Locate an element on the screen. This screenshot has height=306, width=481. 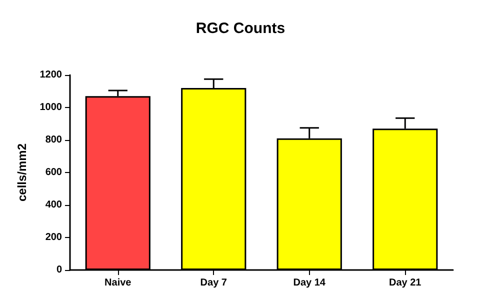
x-tick-label: Day 21 is located at coordinates (405, 283).